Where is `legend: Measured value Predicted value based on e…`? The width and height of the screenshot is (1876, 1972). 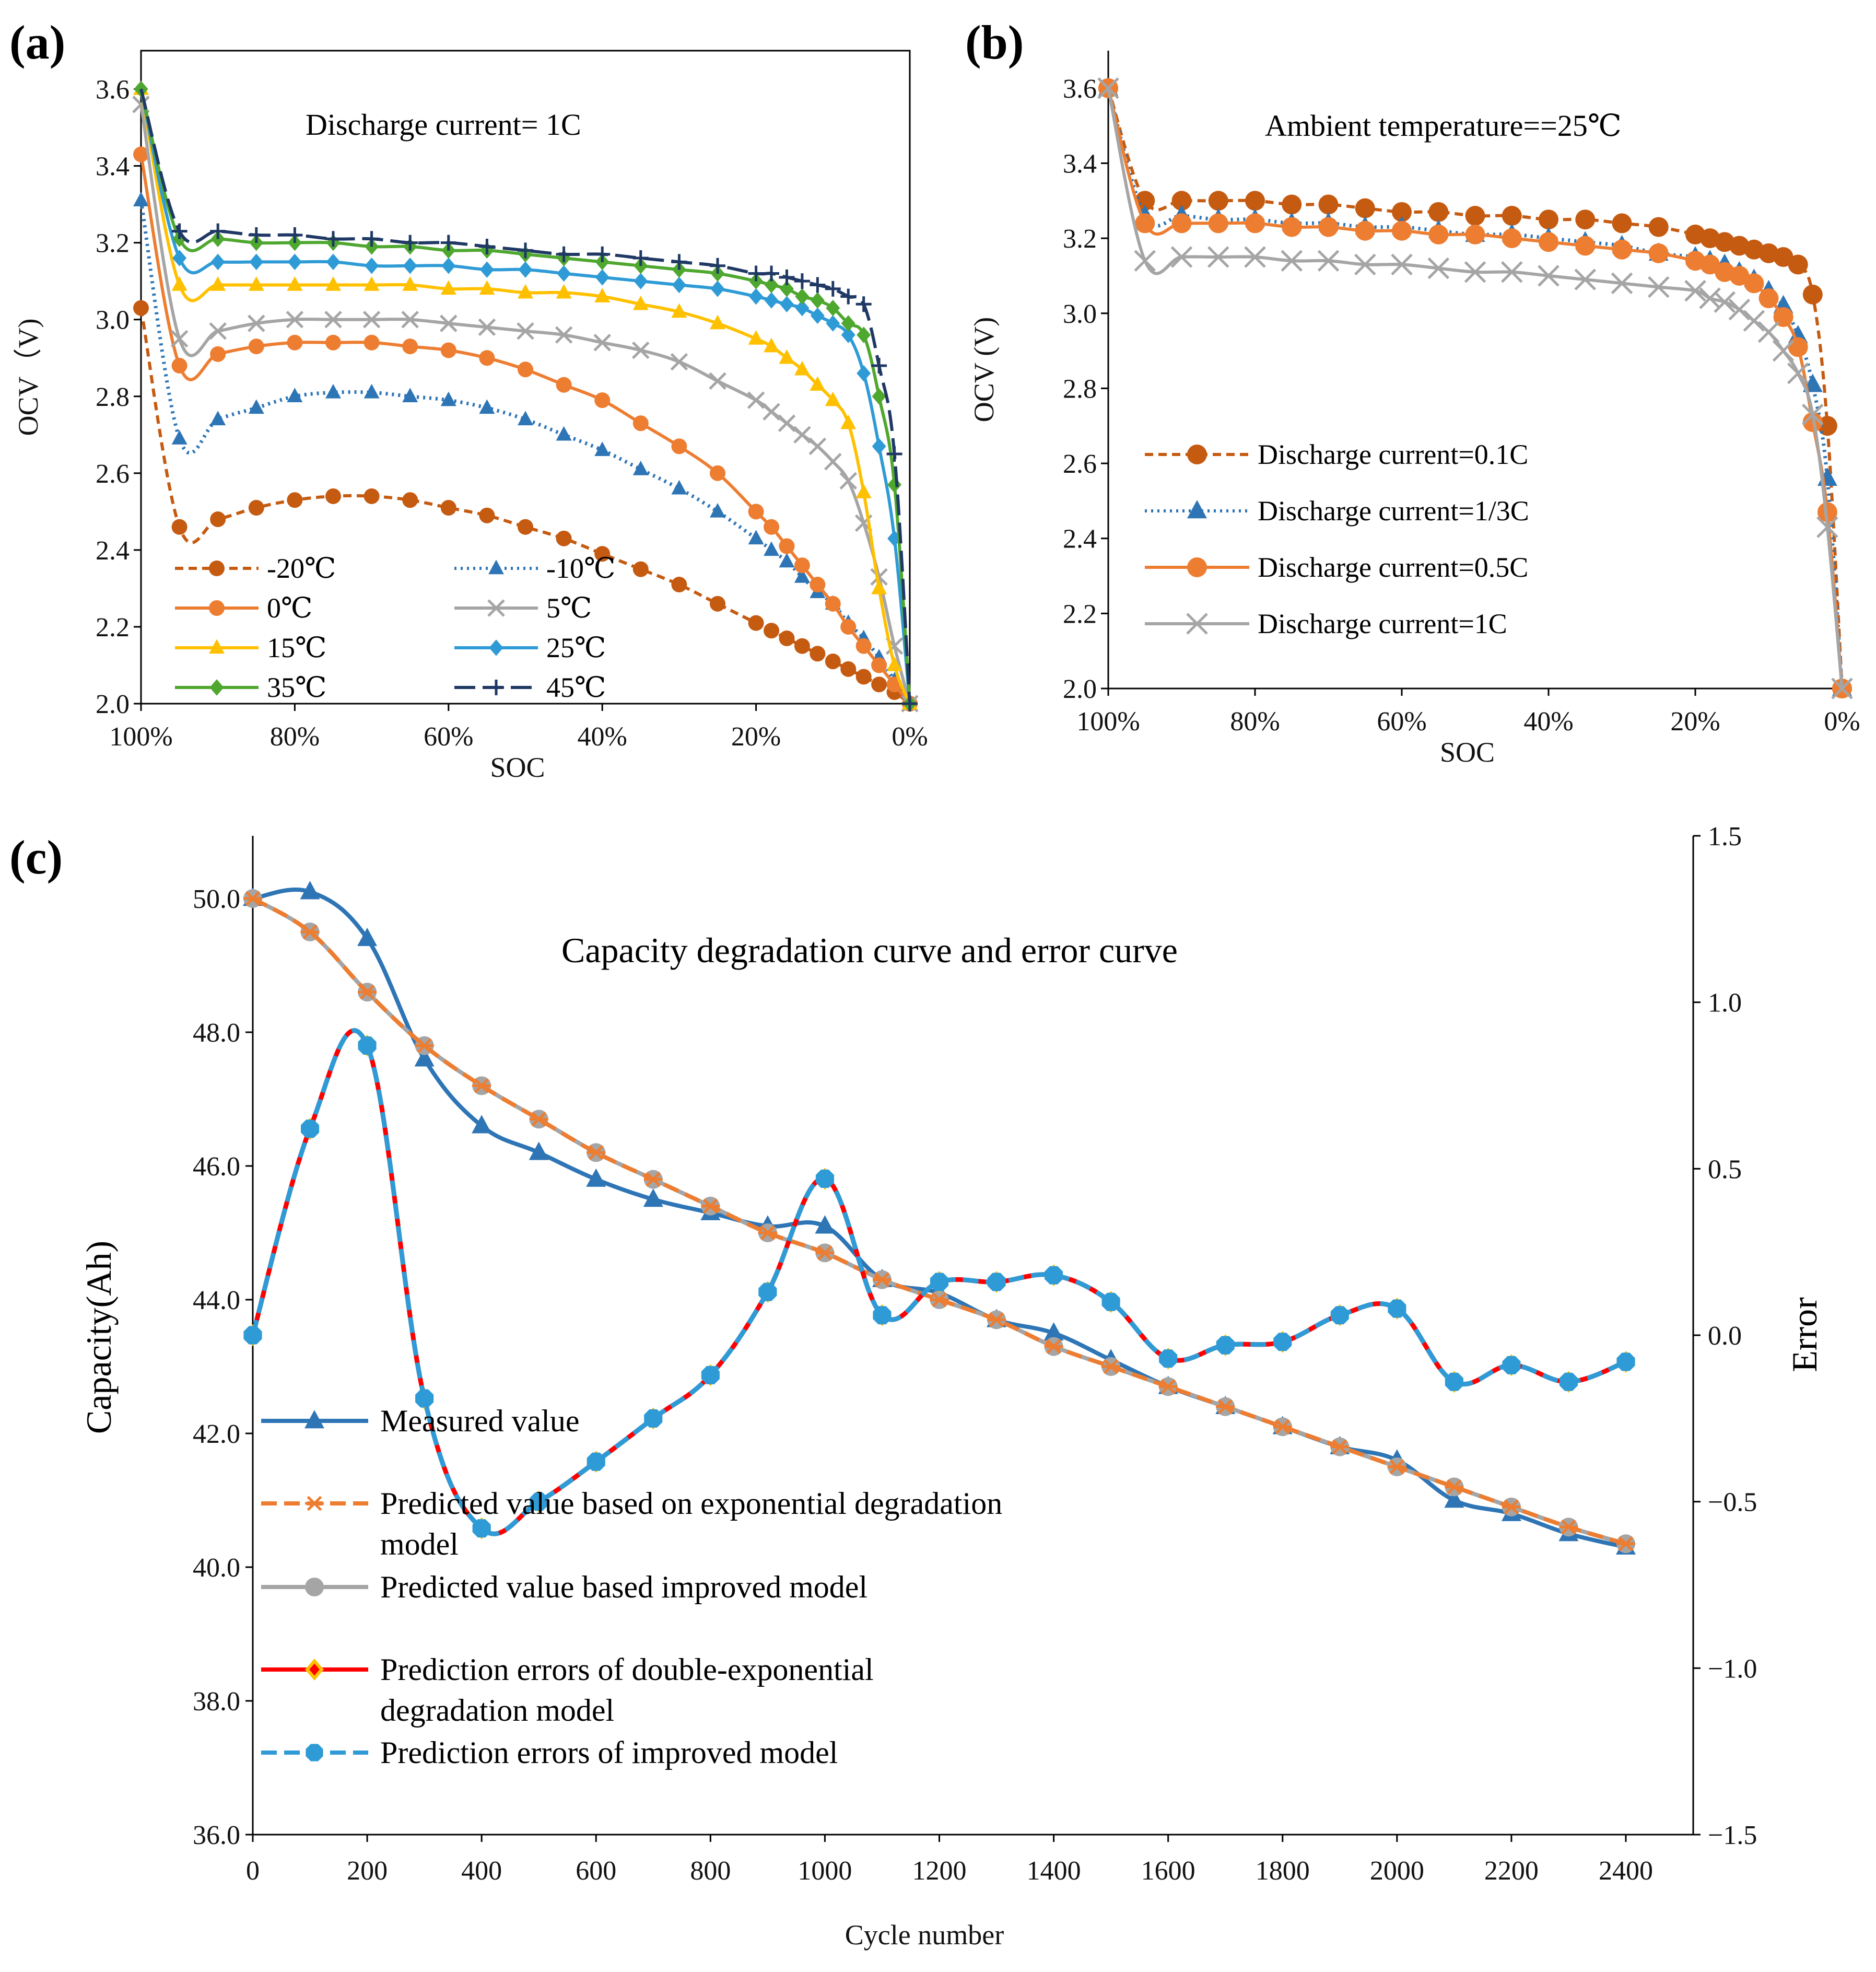 legend: Measured value Predicted value based on e… is located at coordinates (632, 1587).